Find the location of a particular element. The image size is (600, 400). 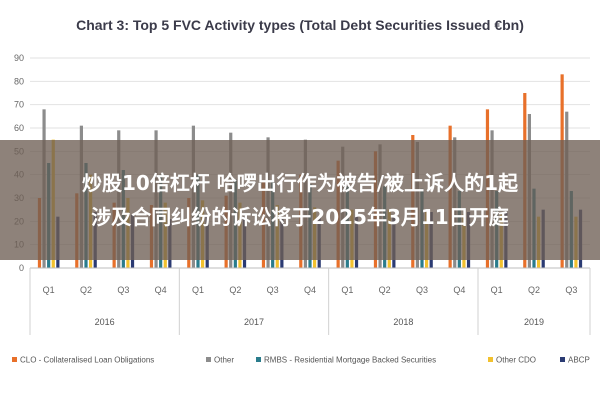

legend-label: ABCP is located at coordinates (579, 360).